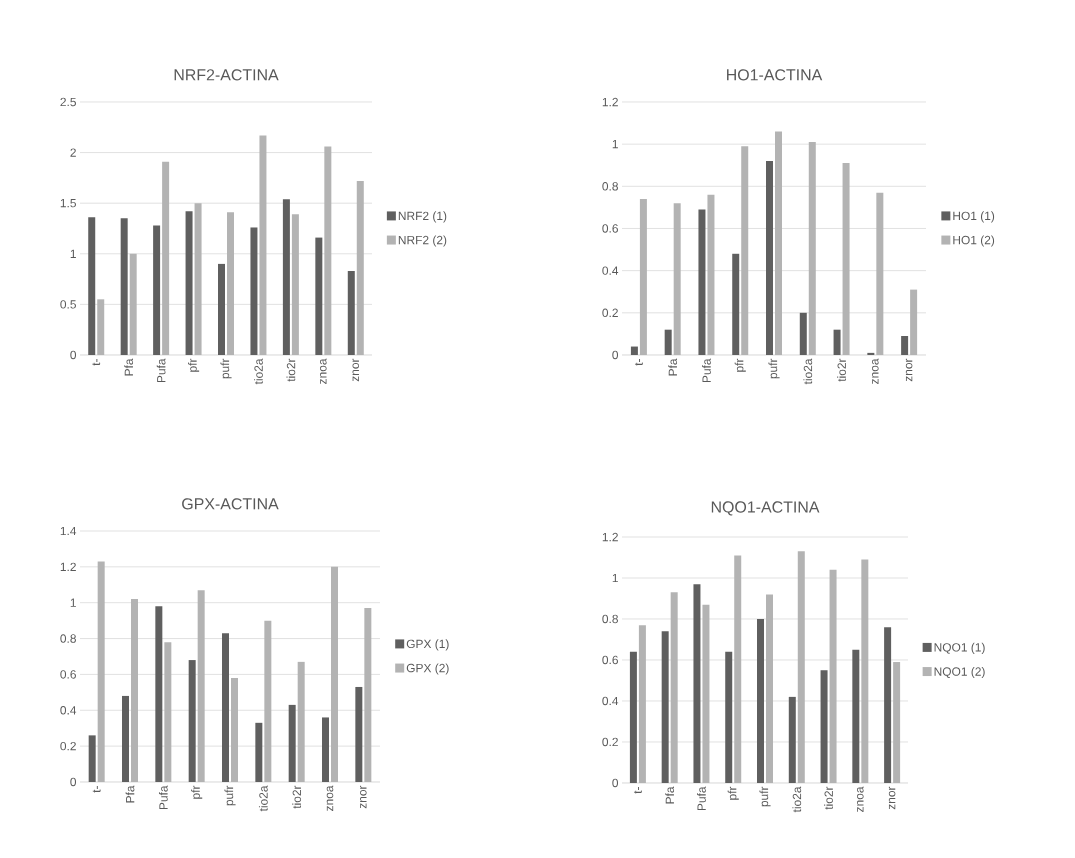 Image resolution: width=1075 pixels, height=858 pixels. What do you see at coordinates (427, 645) in the screenshot?
I see `legend-label: GPX (1)` at bounding box center [427, 645].